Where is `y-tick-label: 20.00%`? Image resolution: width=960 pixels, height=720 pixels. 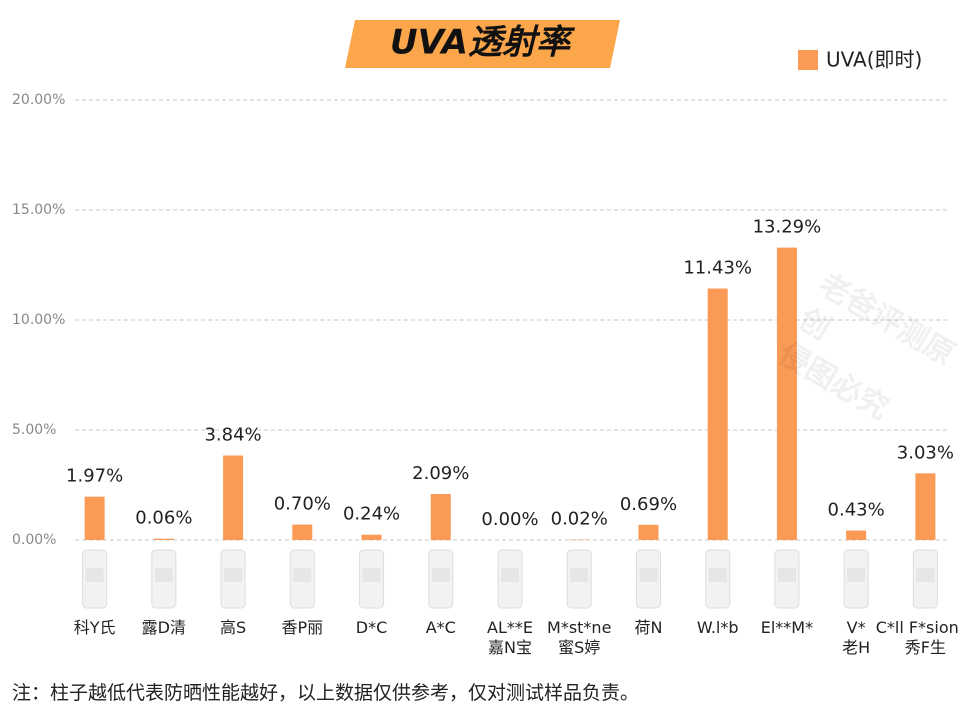 y-tick-label: 20.00% is located at coordinates (38, 100).